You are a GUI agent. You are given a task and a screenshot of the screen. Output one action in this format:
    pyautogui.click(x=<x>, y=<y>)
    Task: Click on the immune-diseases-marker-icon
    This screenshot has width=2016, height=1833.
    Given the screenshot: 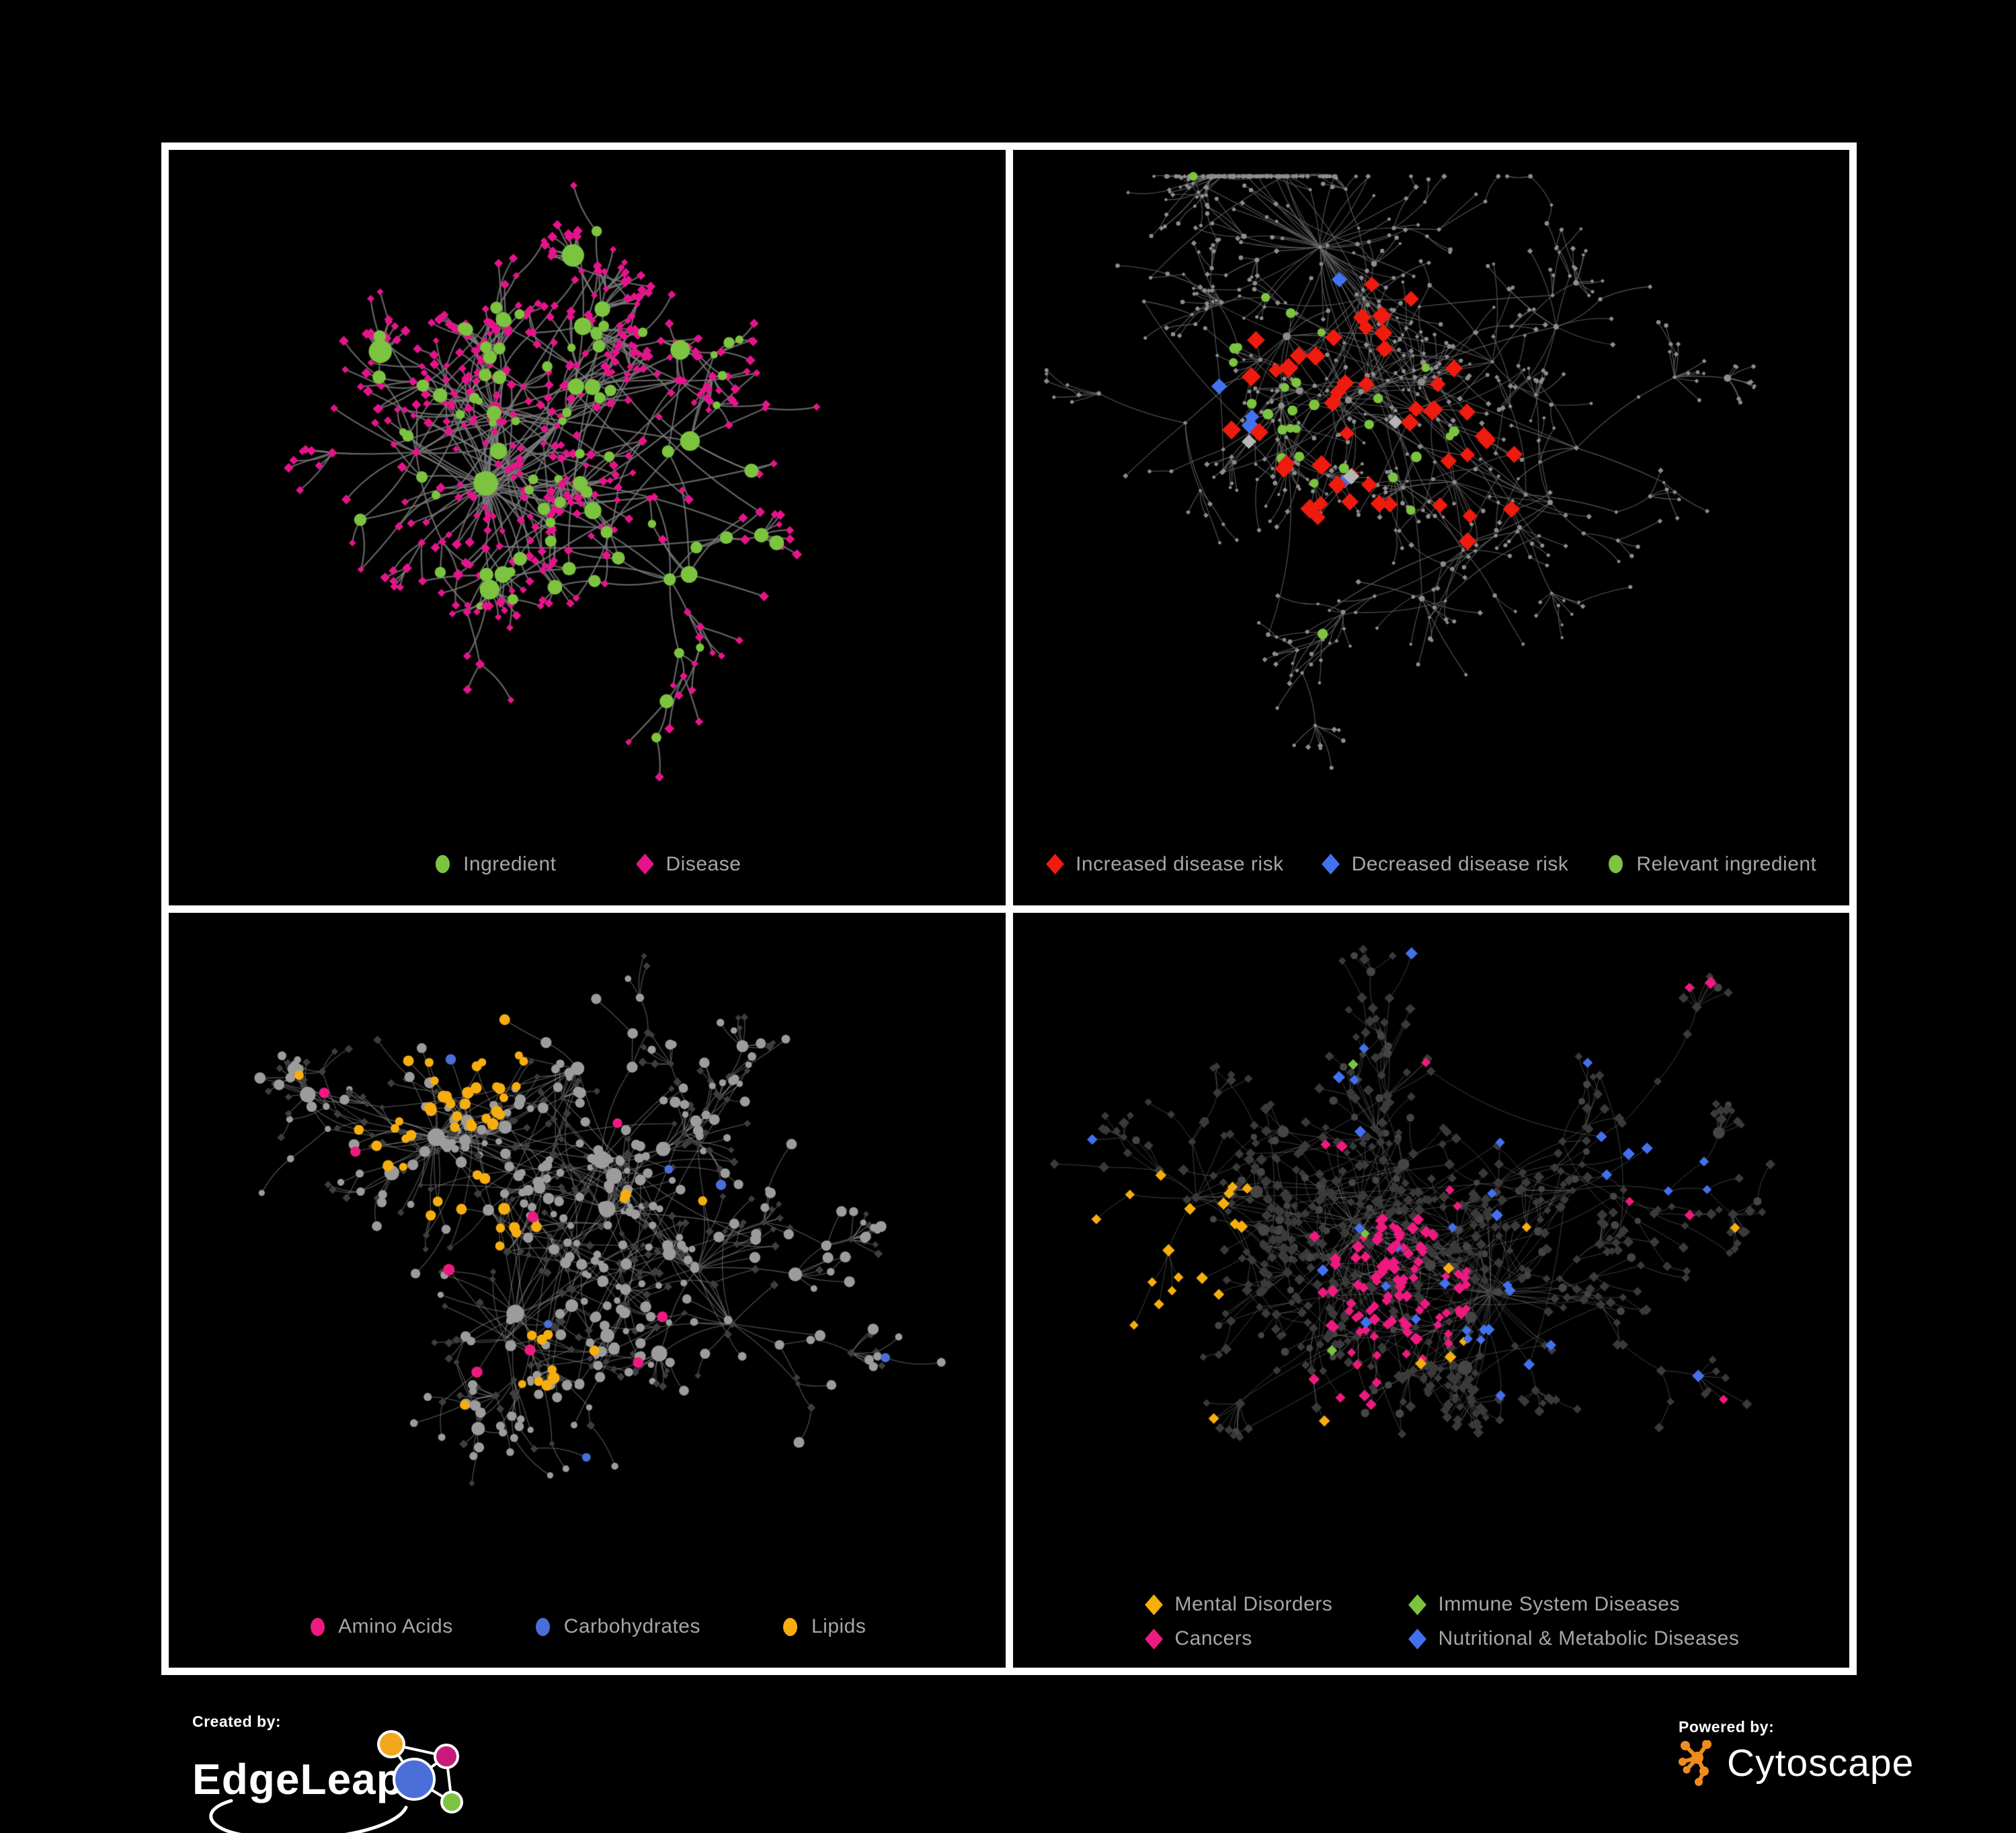 What is the action you would take?
    pyautogui.click(x=1417, y=1604)
    